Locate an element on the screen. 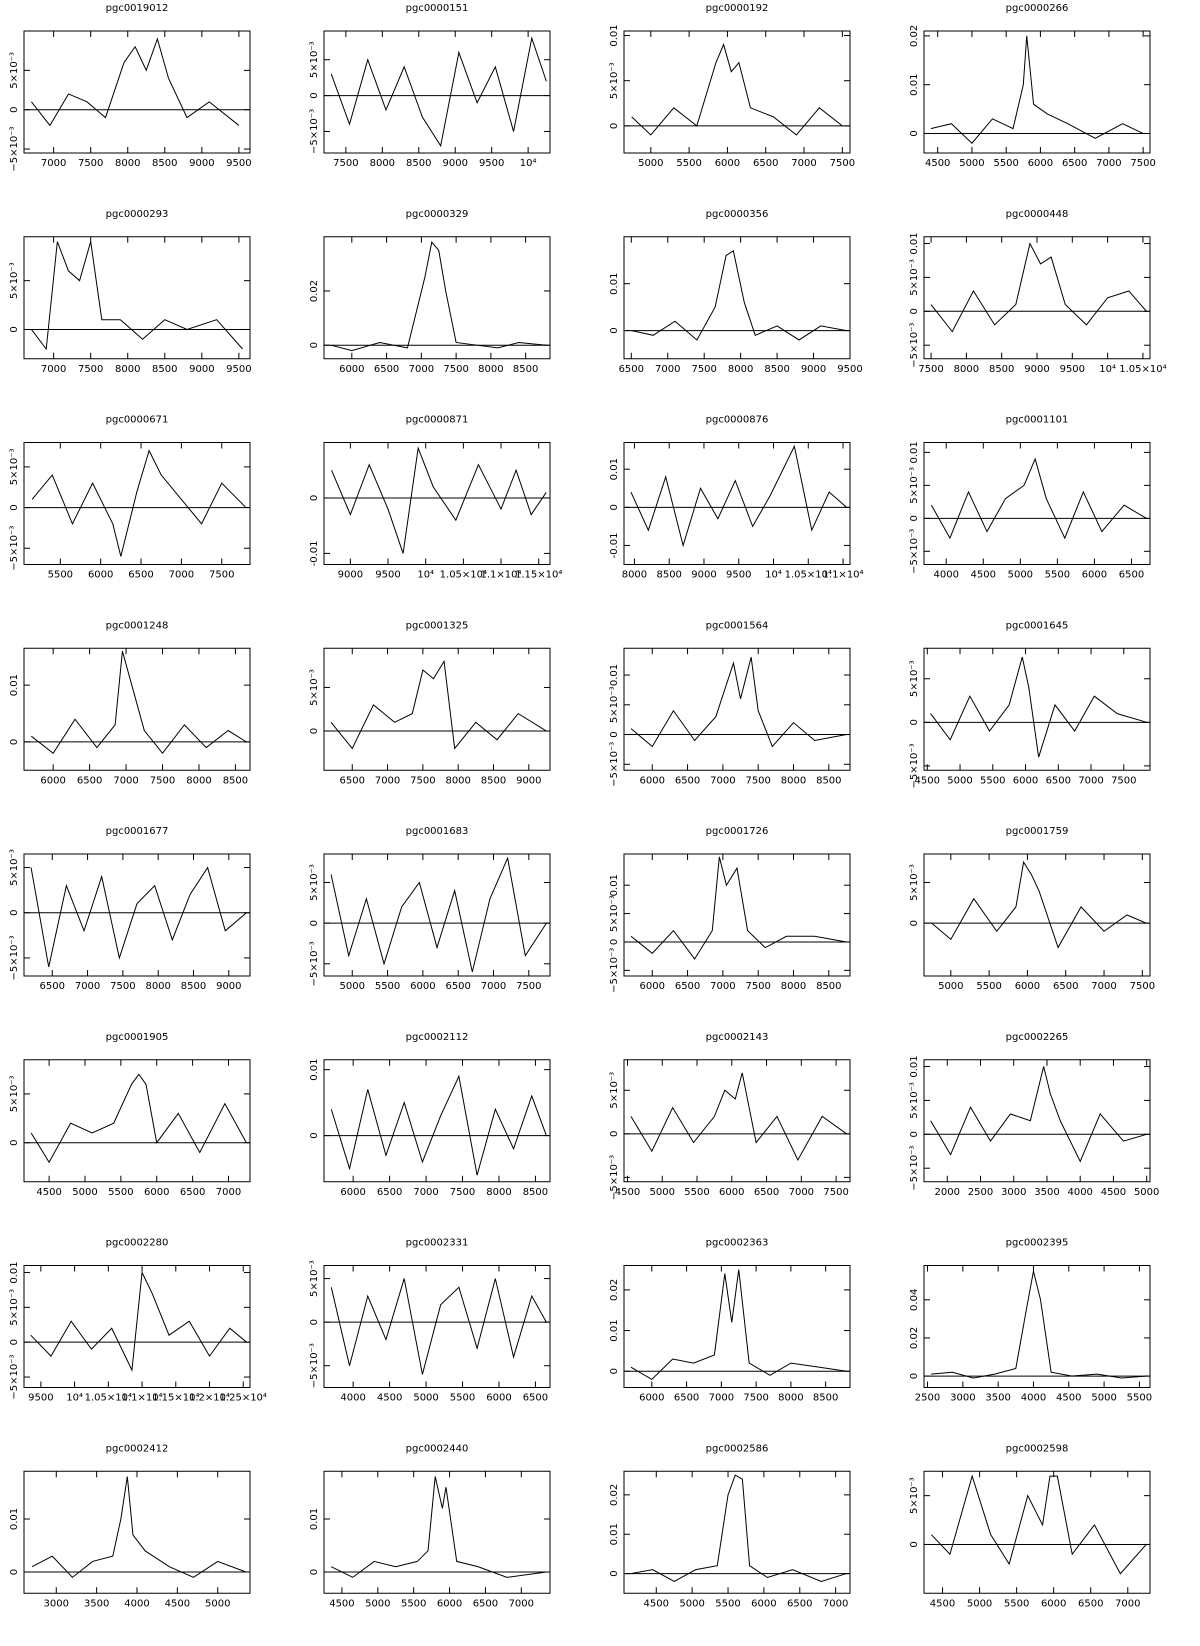 This screenshot has height=1646, width=1200. x-tick-label: 5000 is located at coordinates (950, 986).